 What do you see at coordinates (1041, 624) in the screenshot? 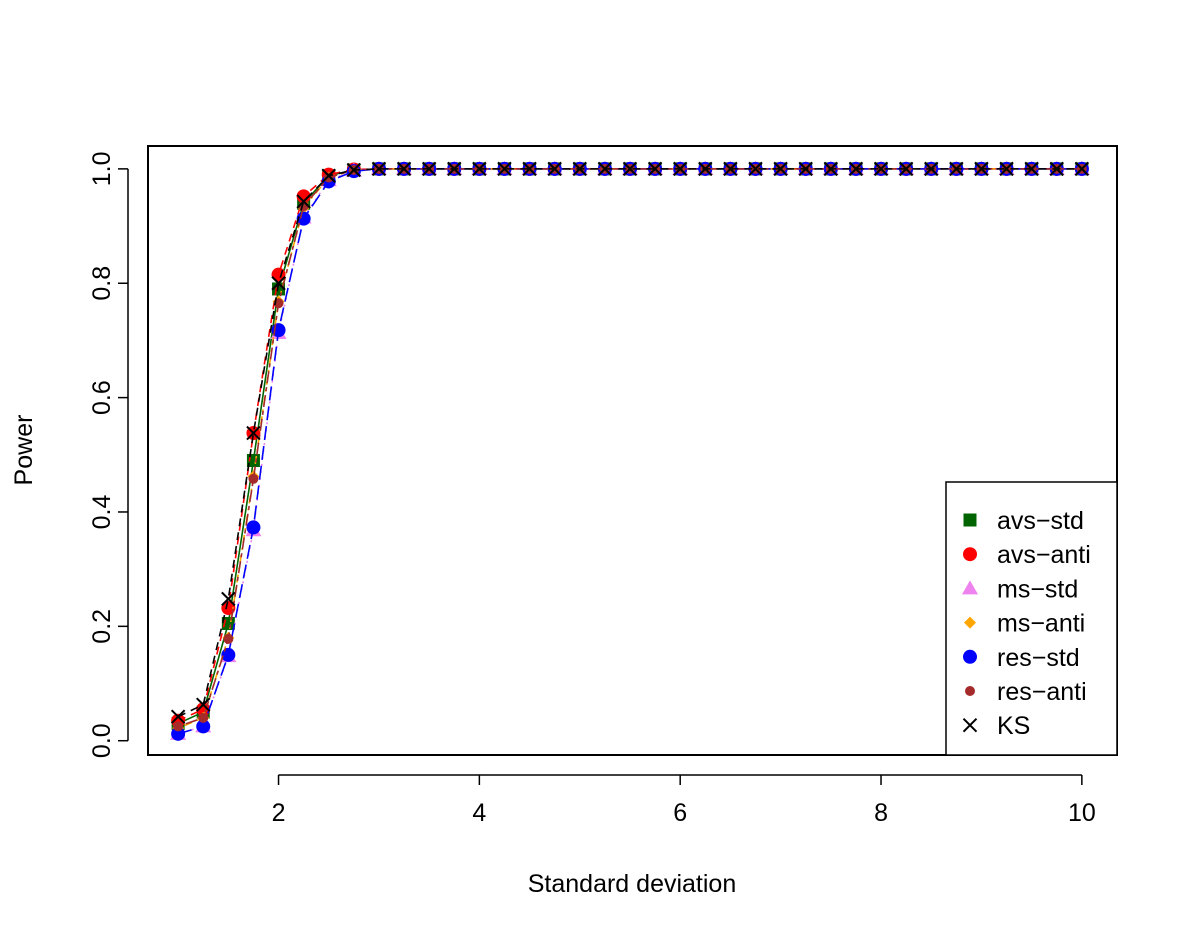
I see `legend-label: ms−anti` at bounding box center [1041, 624].